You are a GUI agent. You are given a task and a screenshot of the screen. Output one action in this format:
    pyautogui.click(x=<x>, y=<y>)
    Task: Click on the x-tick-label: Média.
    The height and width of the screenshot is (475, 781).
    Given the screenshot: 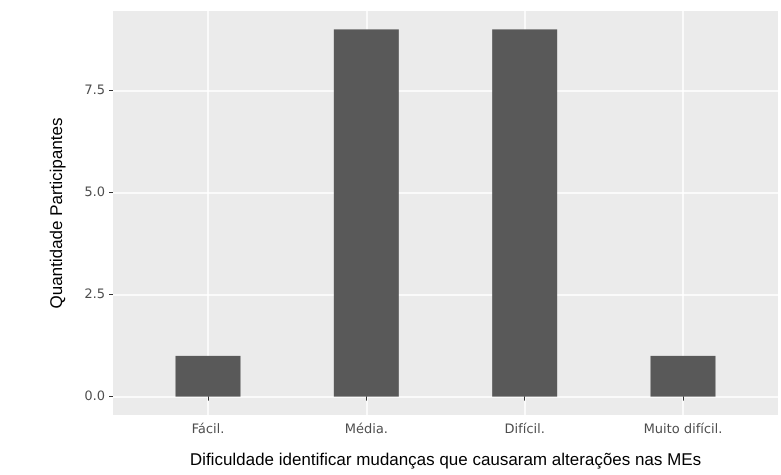 What is the action you would take?
    pyautogui.click(x=366, y=429)
    